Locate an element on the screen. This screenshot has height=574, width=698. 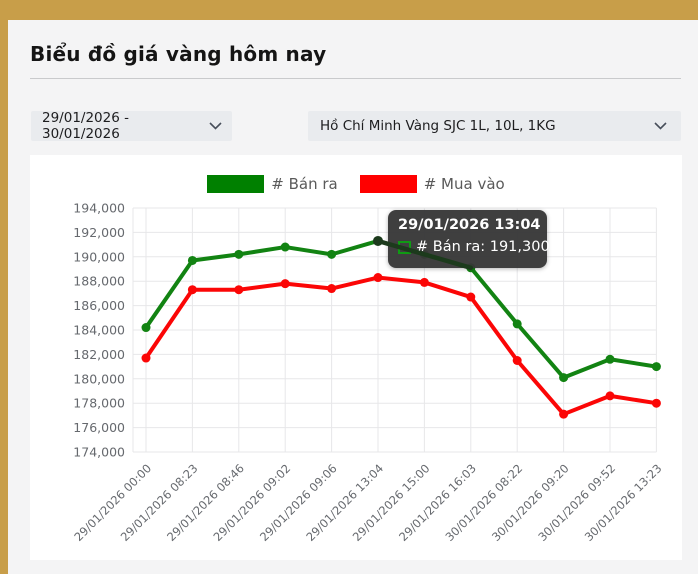
legend-swatch-ban-ra is located at coordinates (236, 184).